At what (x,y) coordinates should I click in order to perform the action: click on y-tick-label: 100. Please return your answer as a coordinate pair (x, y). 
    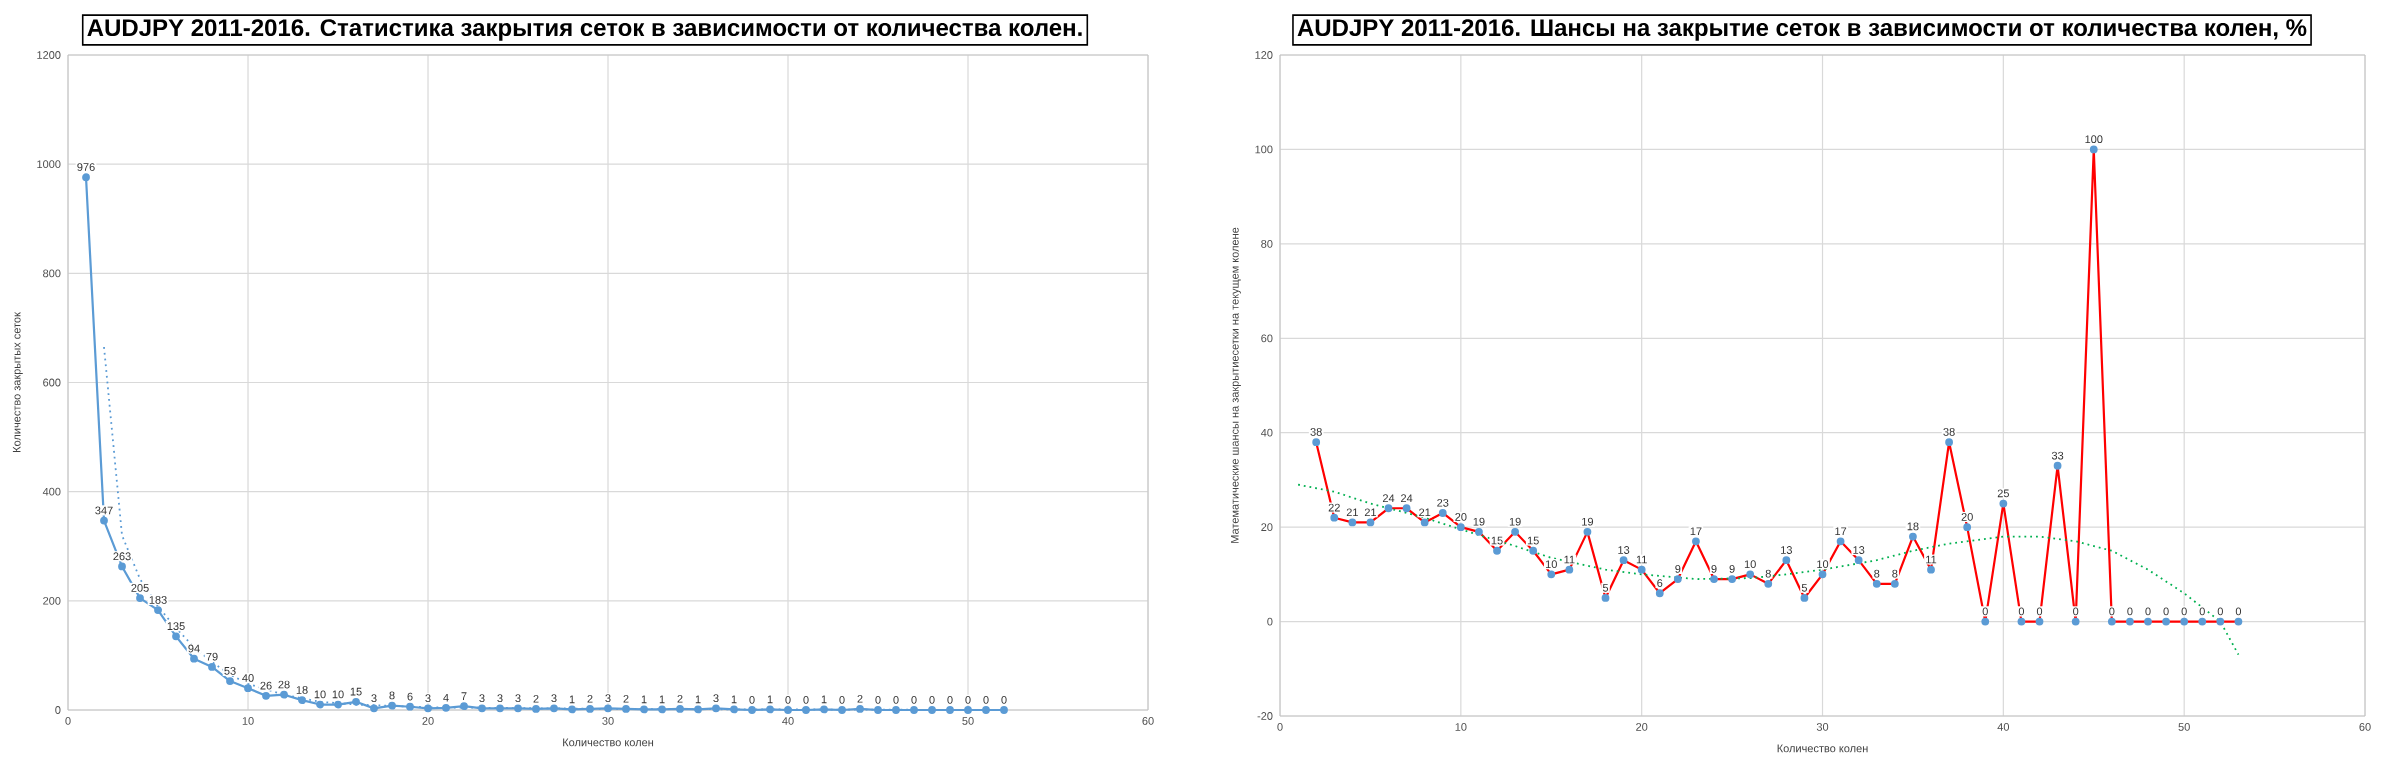
    Looking at the image, I should click on (1264, 149).